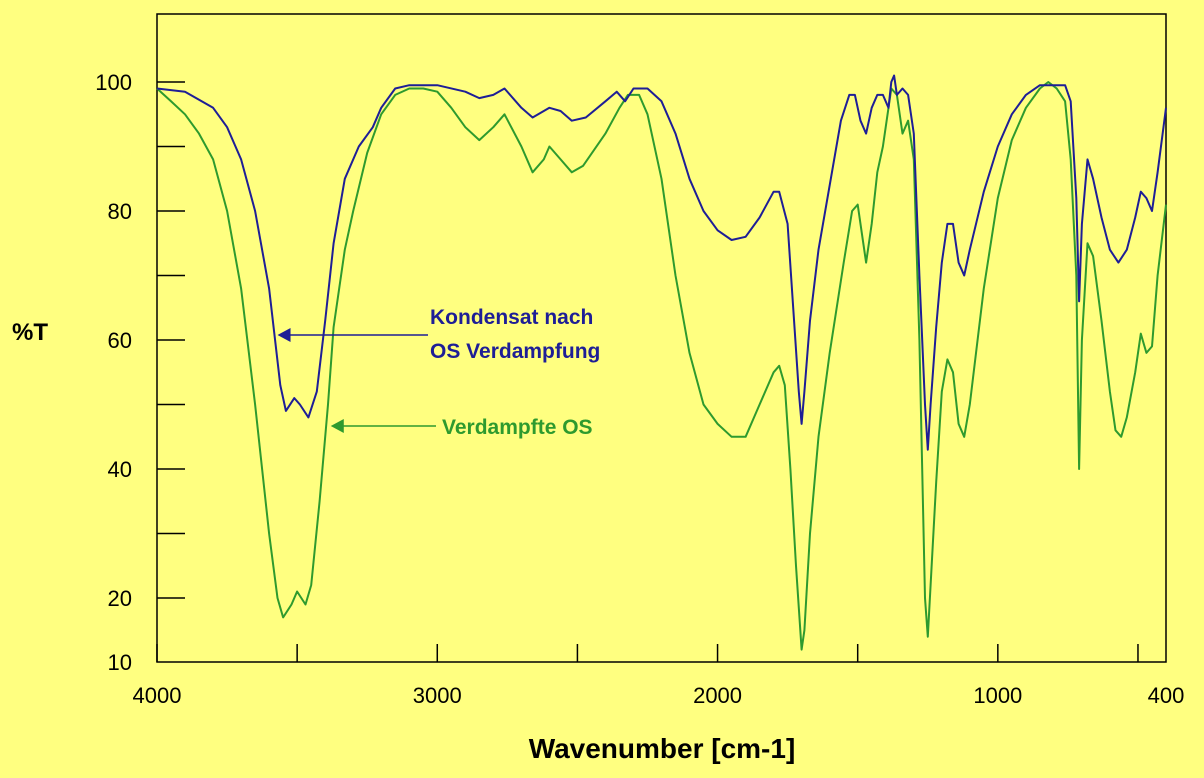 This screenshot has width=1204, height=778. Describe the element at coordinates (120, 469) in the screenshot. I see `y-tick-label: 40` at that location.